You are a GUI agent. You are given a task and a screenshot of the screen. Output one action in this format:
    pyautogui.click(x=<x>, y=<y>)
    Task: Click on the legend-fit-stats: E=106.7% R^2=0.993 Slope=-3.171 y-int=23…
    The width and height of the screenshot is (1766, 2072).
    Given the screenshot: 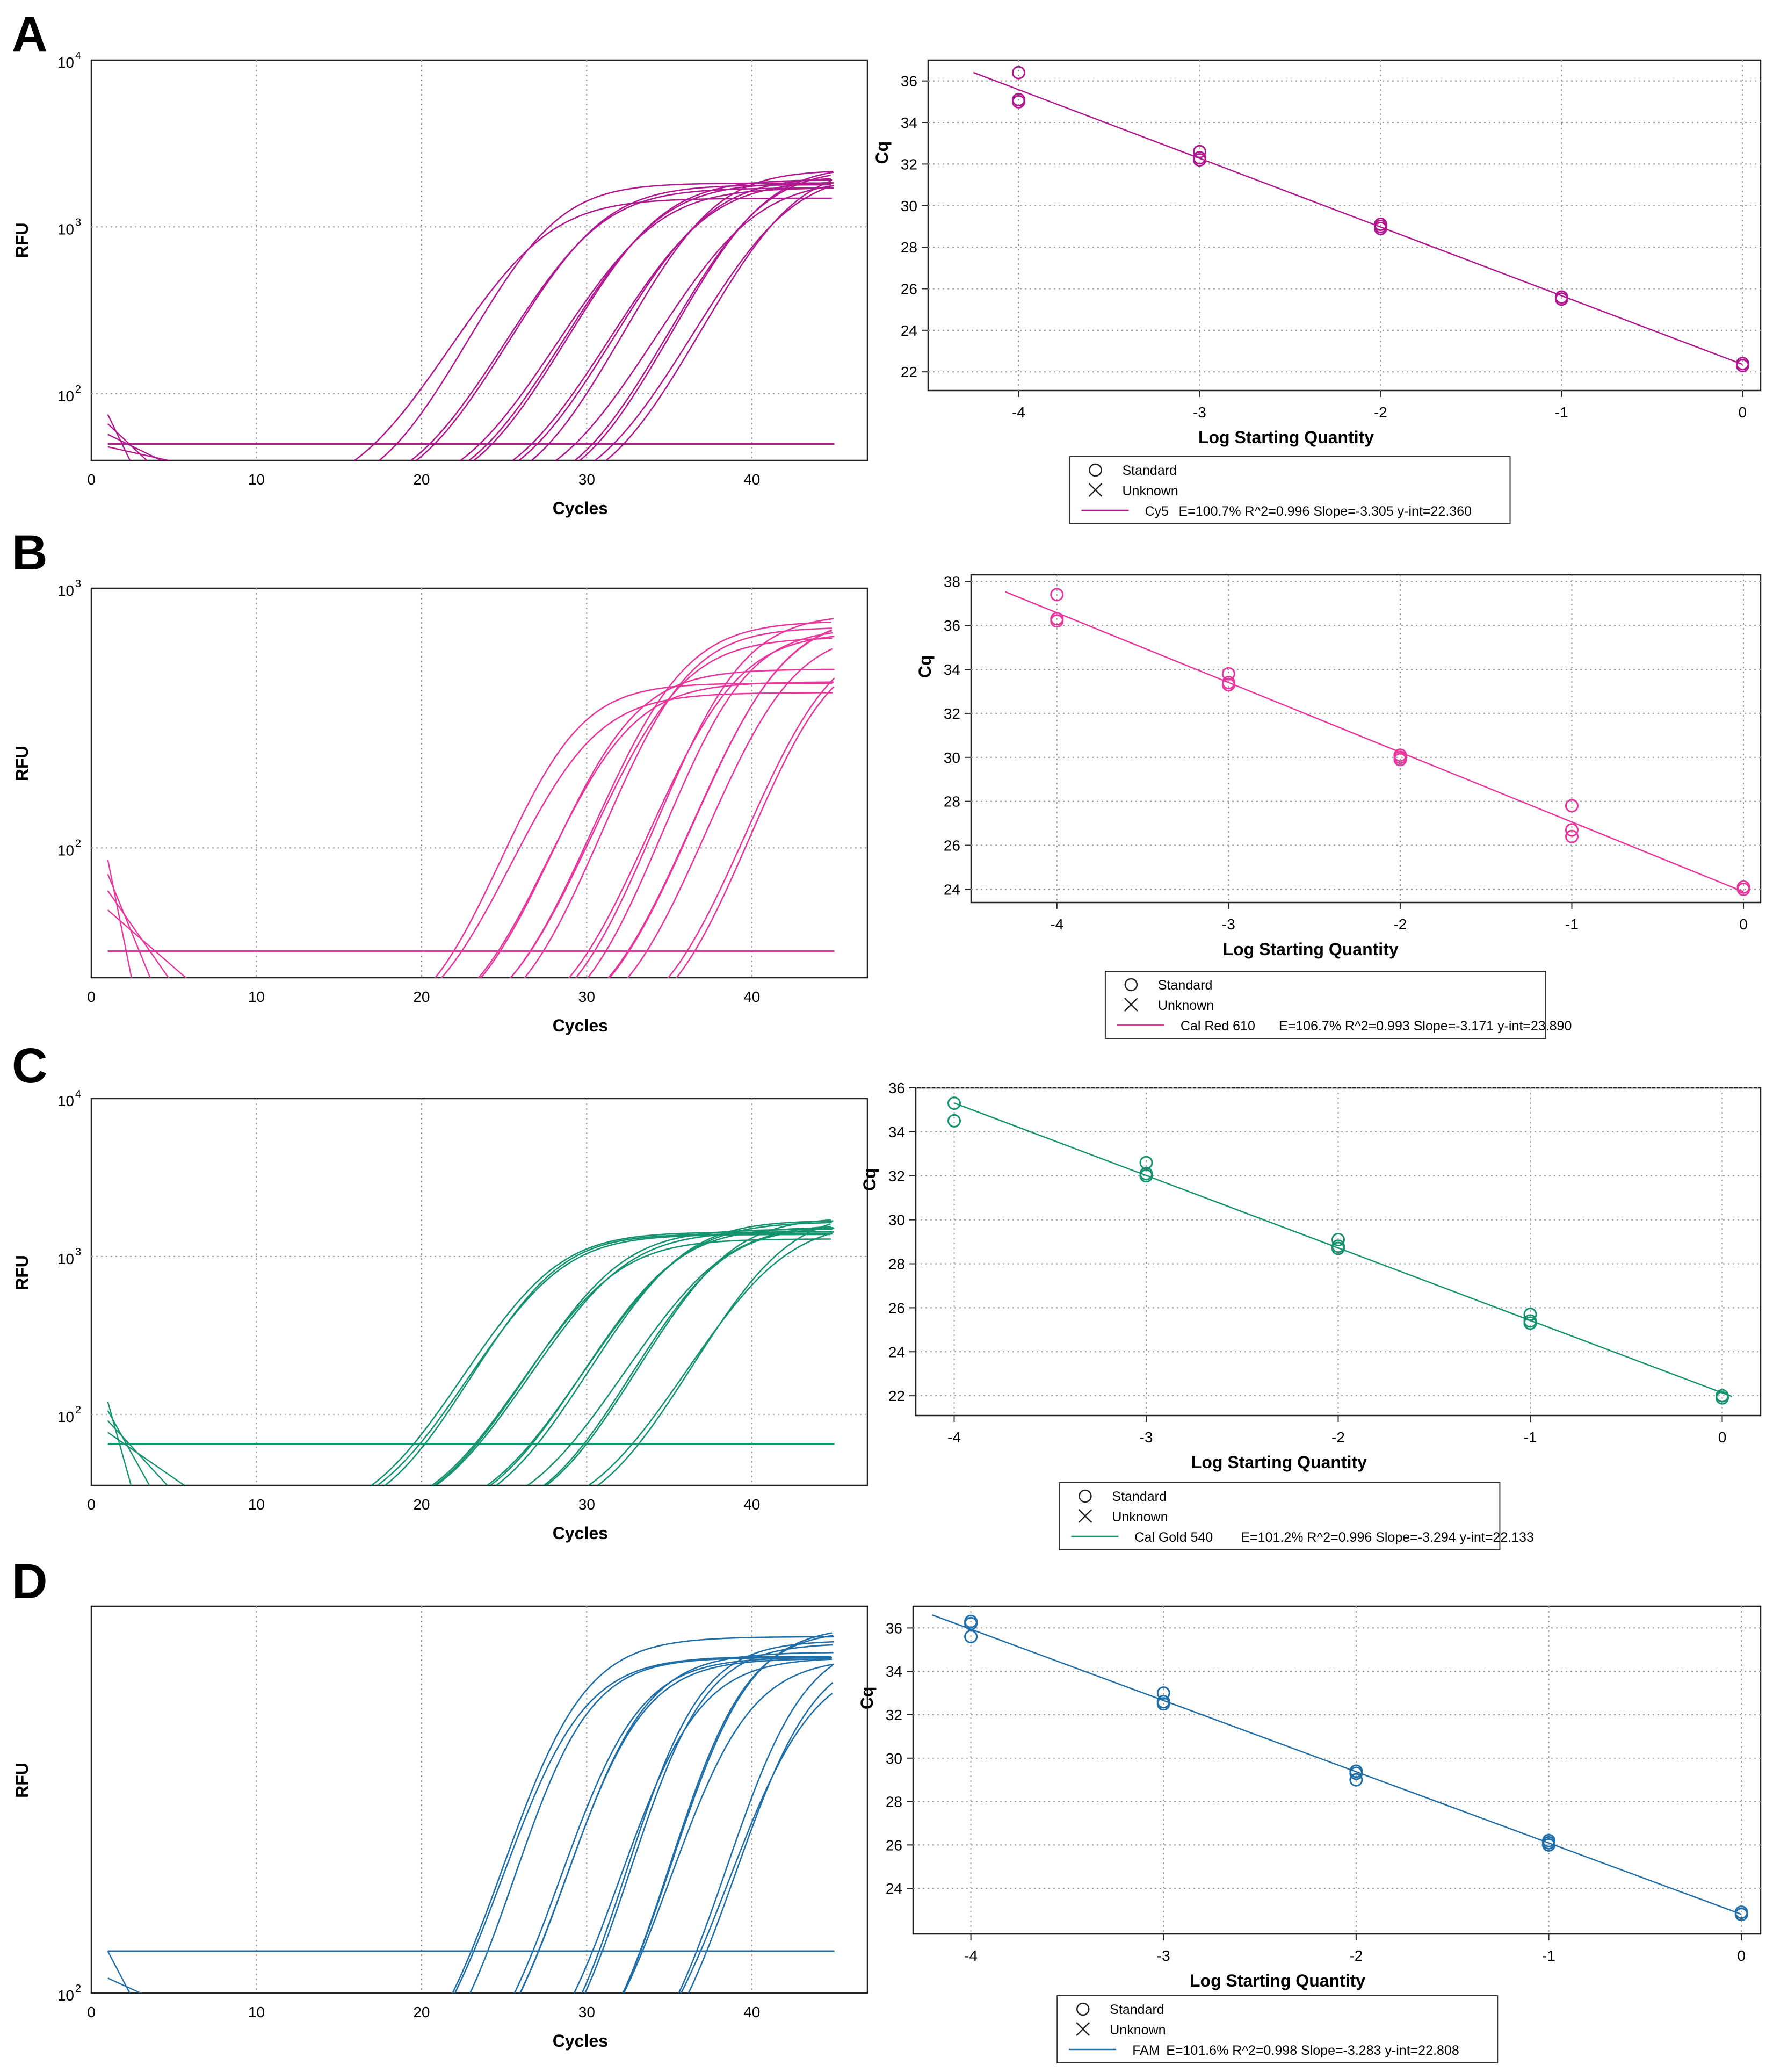 What is the action you would take?
    pyautogui.click(x=1425, y=1026)
    